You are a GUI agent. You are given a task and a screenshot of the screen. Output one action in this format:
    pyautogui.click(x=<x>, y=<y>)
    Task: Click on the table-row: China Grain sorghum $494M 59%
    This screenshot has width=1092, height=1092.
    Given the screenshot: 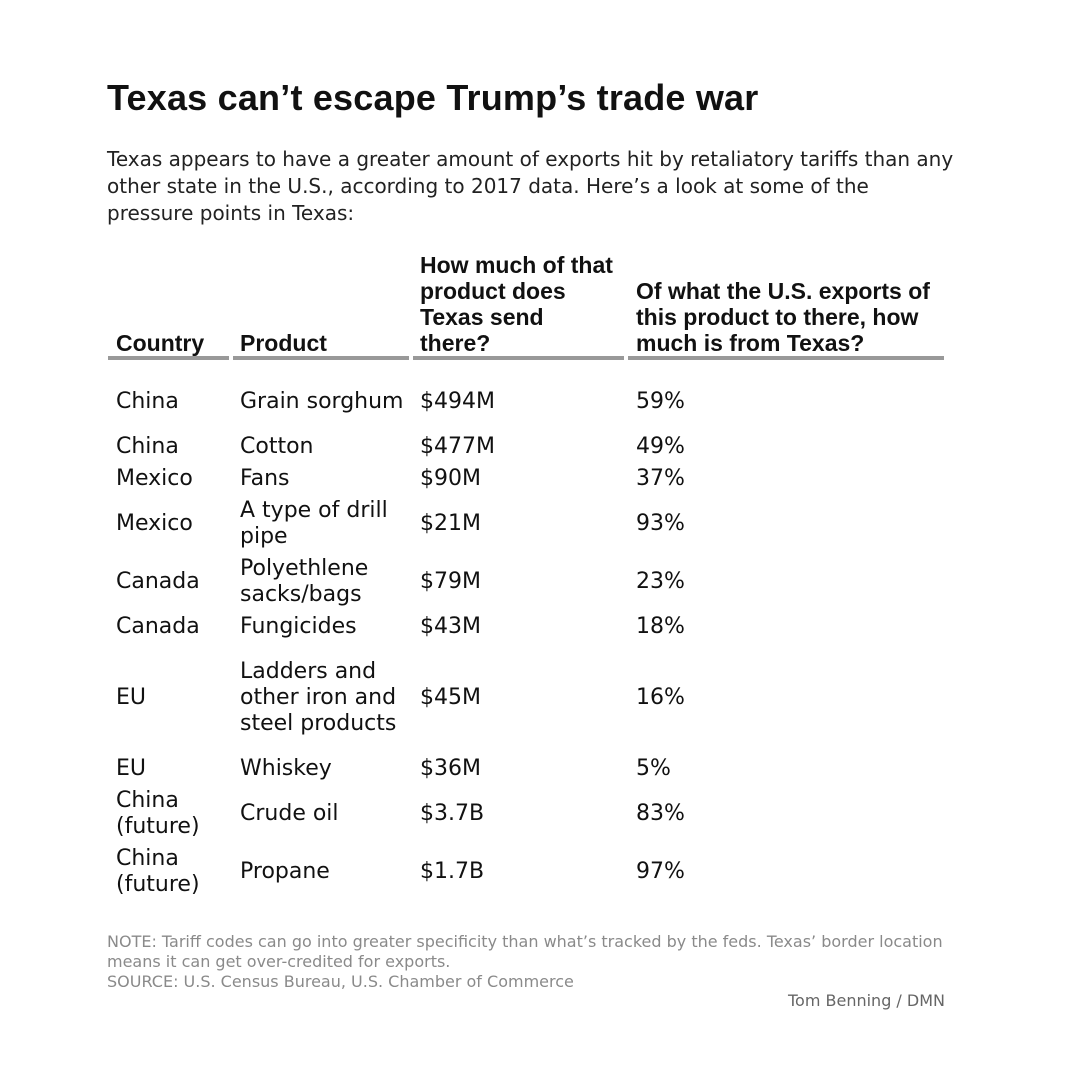 What is the action you would take?
    pyautogui.click(x=546, y=402)
    